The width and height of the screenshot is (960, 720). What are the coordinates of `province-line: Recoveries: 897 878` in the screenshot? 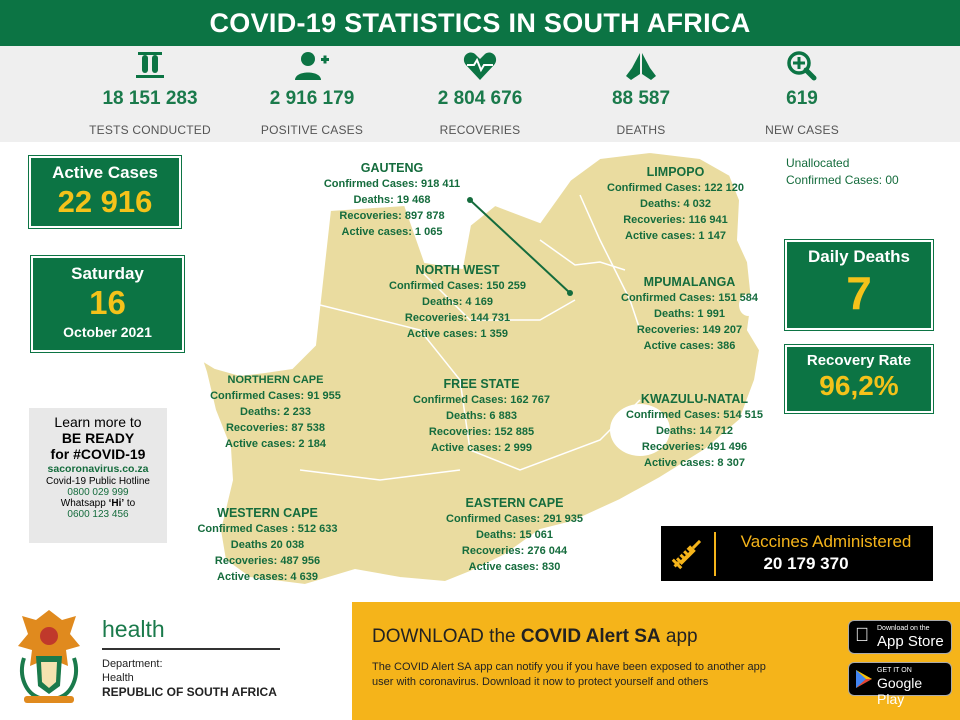 It's located at (392, 216).